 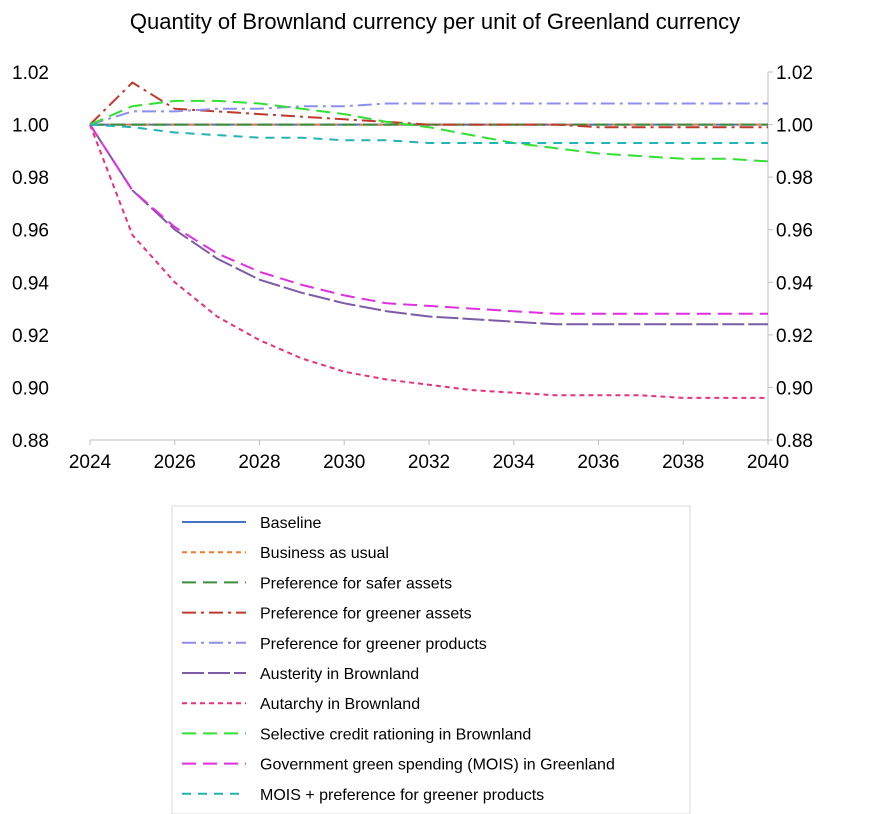 I want to click on left-y-tick-label: 1.00, so click(x=30, y=126).